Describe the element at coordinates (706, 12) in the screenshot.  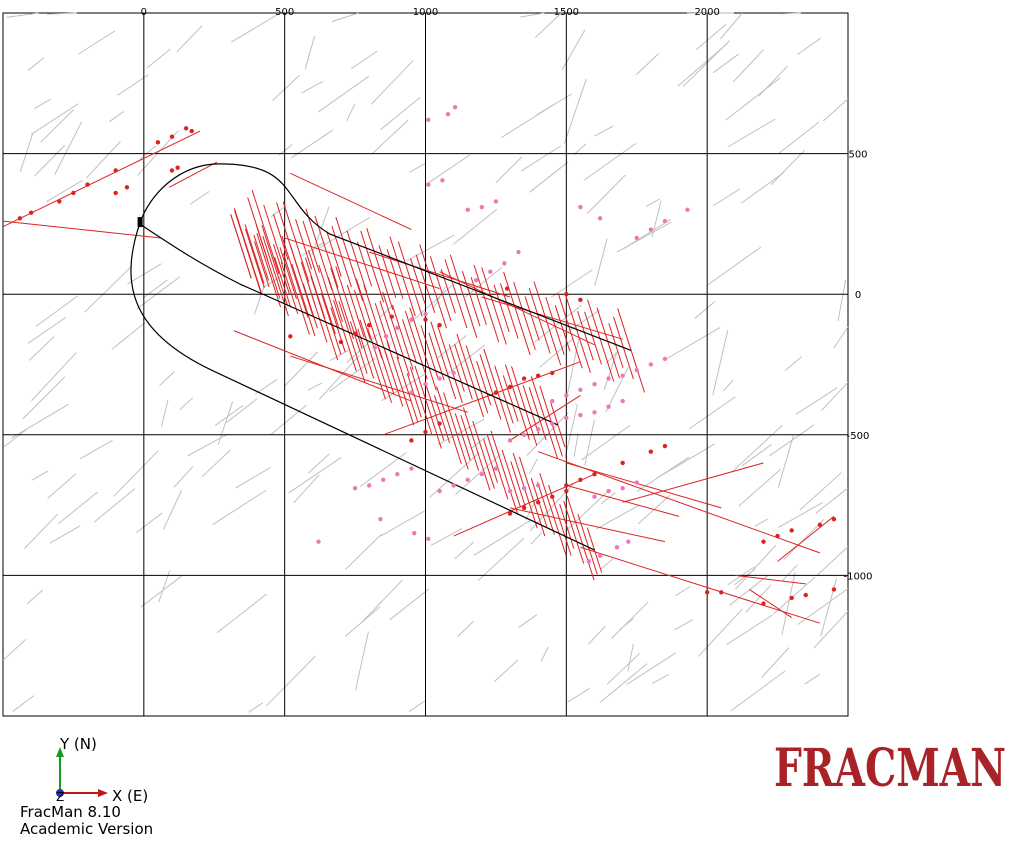
I see `x-tick-label: 2000` at that location.